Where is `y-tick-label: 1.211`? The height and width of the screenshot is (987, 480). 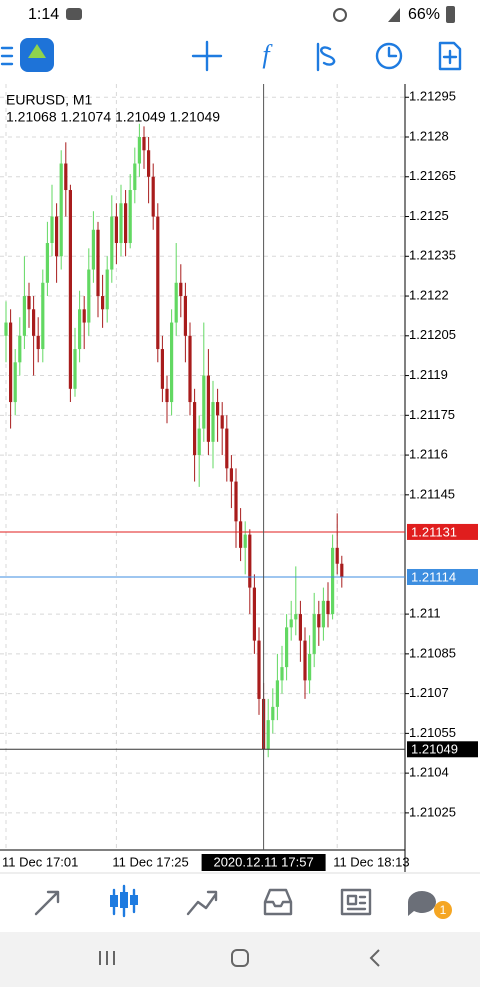 y-tick-label: 1.211 is located at coordinates (425, 613).